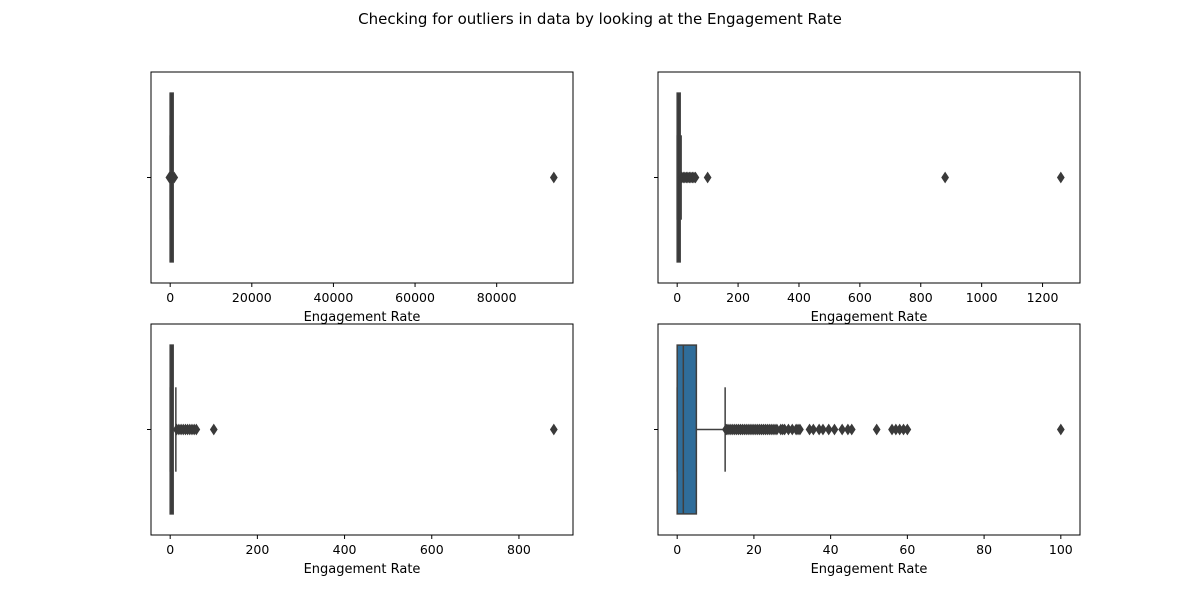 This screenshot has width=1200, height=600. Describe the element at coordinates (687, 429) in the screenshot. I see `box` at that location.